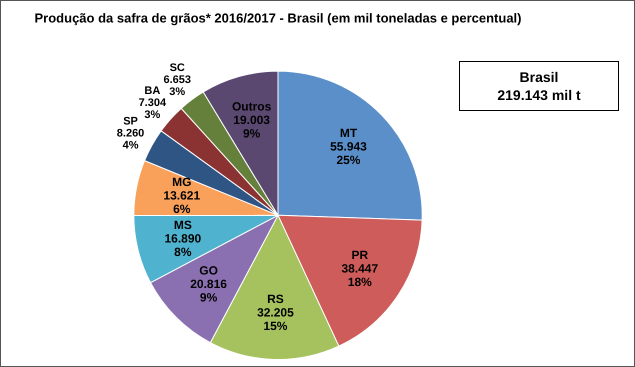 Image resolution: width=635 pixels, height=367 pixels. What do you see at coordinates (349, 133) in the screenshot?
I see `slice-label: MT` at bounding box center [349, 133].